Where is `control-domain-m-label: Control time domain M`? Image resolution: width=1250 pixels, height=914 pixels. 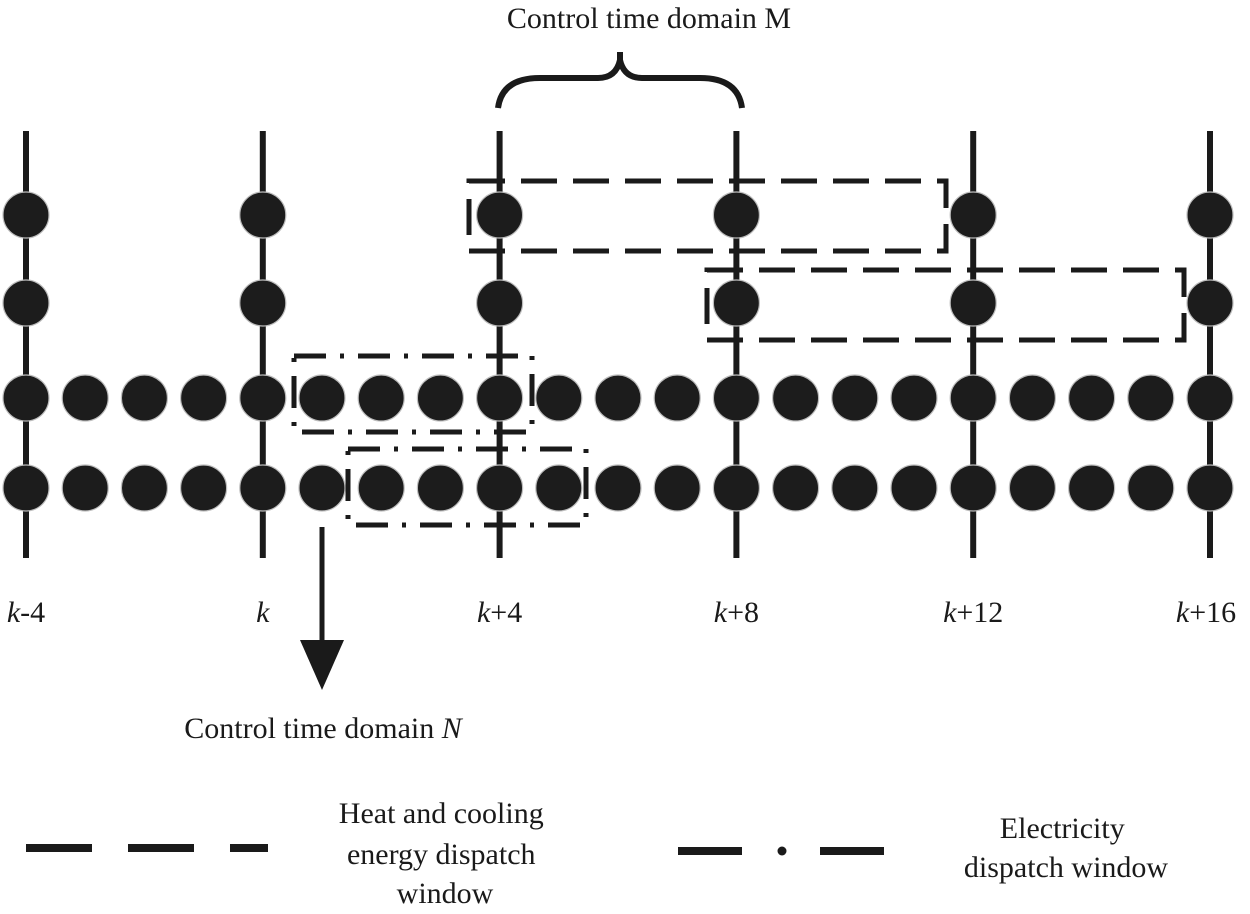
control-domain-m-label: Control time domain M is located at coordinates (649, 18).